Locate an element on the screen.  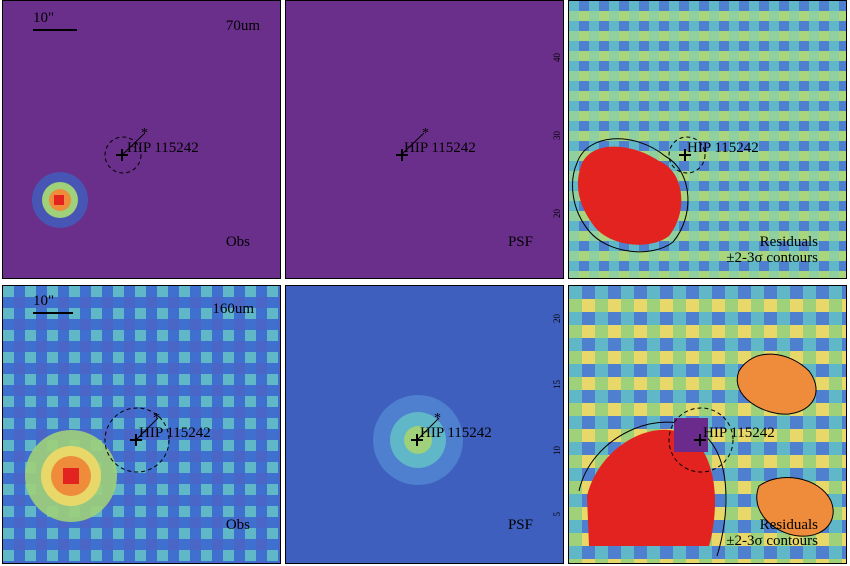
band-label-70um: 70um is located at coordinates (242, 26).